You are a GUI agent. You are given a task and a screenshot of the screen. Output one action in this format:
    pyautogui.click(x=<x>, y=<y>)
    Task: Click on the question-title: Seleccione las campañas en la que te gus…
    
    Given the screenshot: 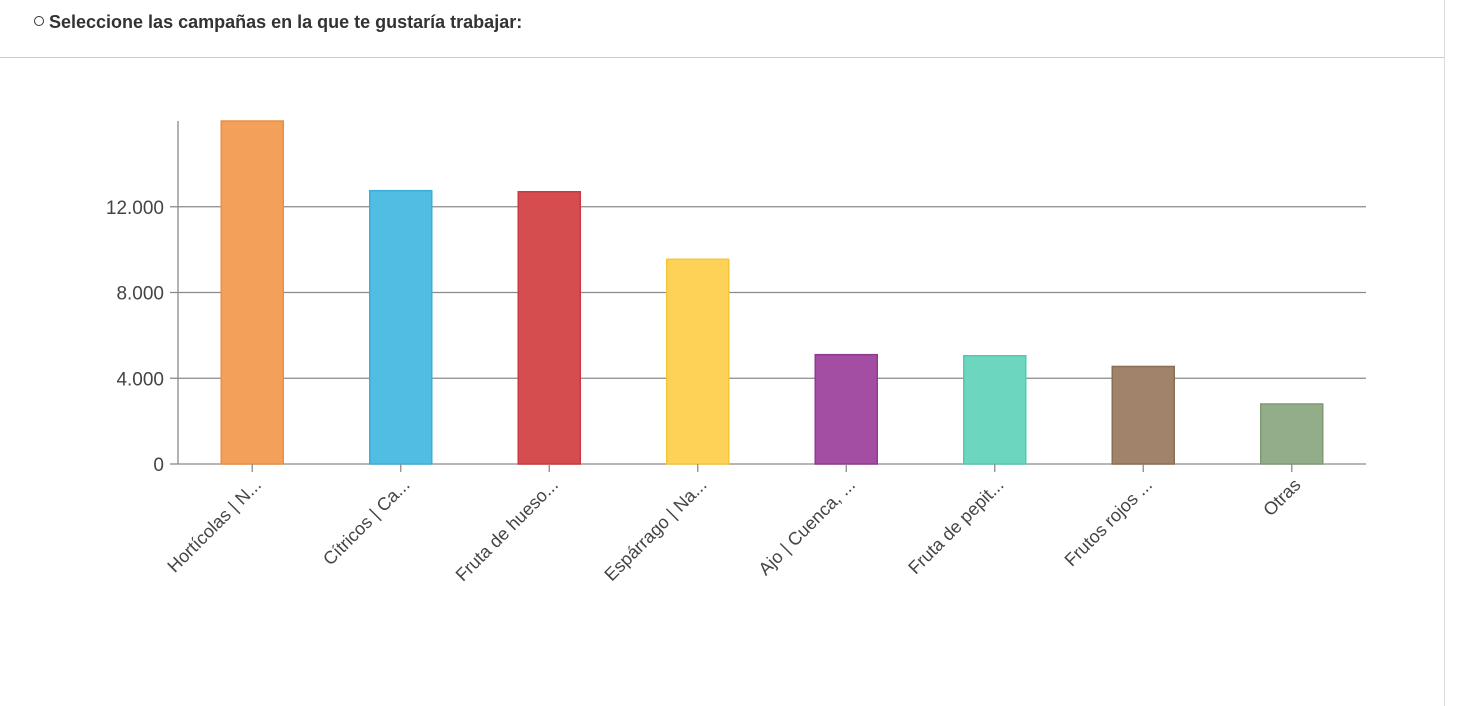 What is the action you would take?
    pyautogui.click(x=278, y=22)
    